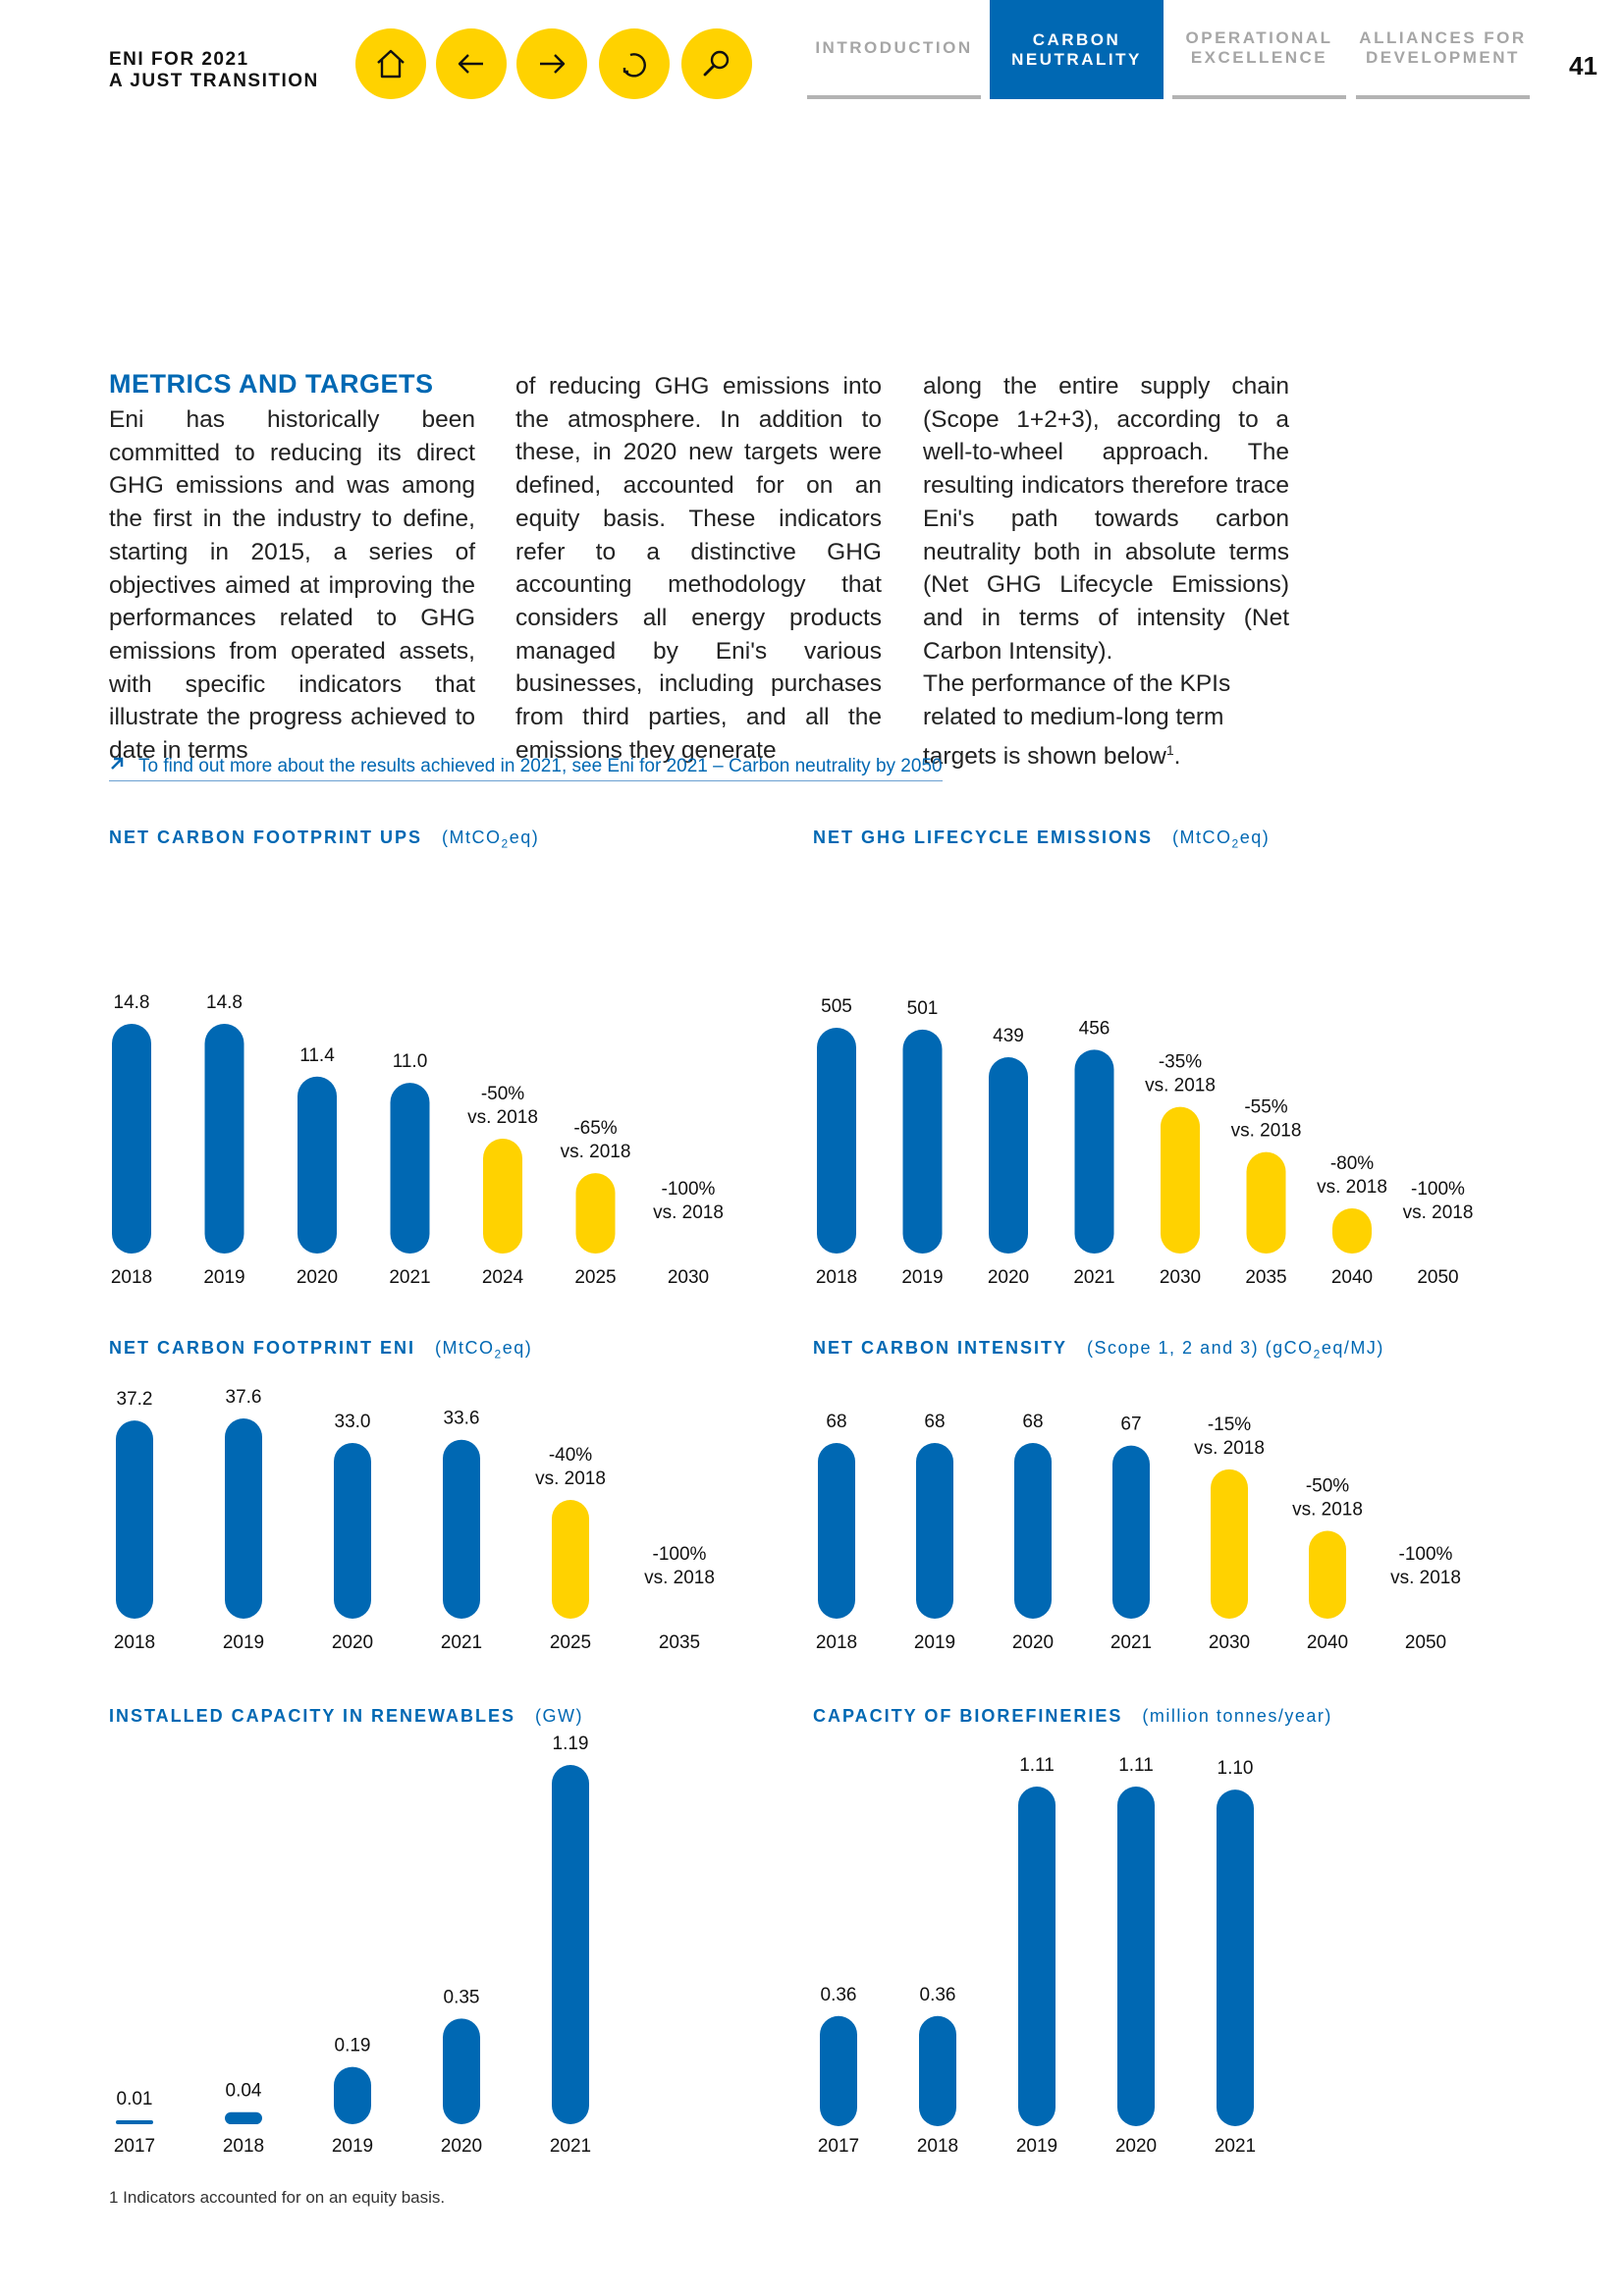 The height and width of the screenshot is (2296, 1624). Describe the element at coordinates (502, 1117) in the screenshot. I see `data-label-2024-line2: vs. 2018` at that location.